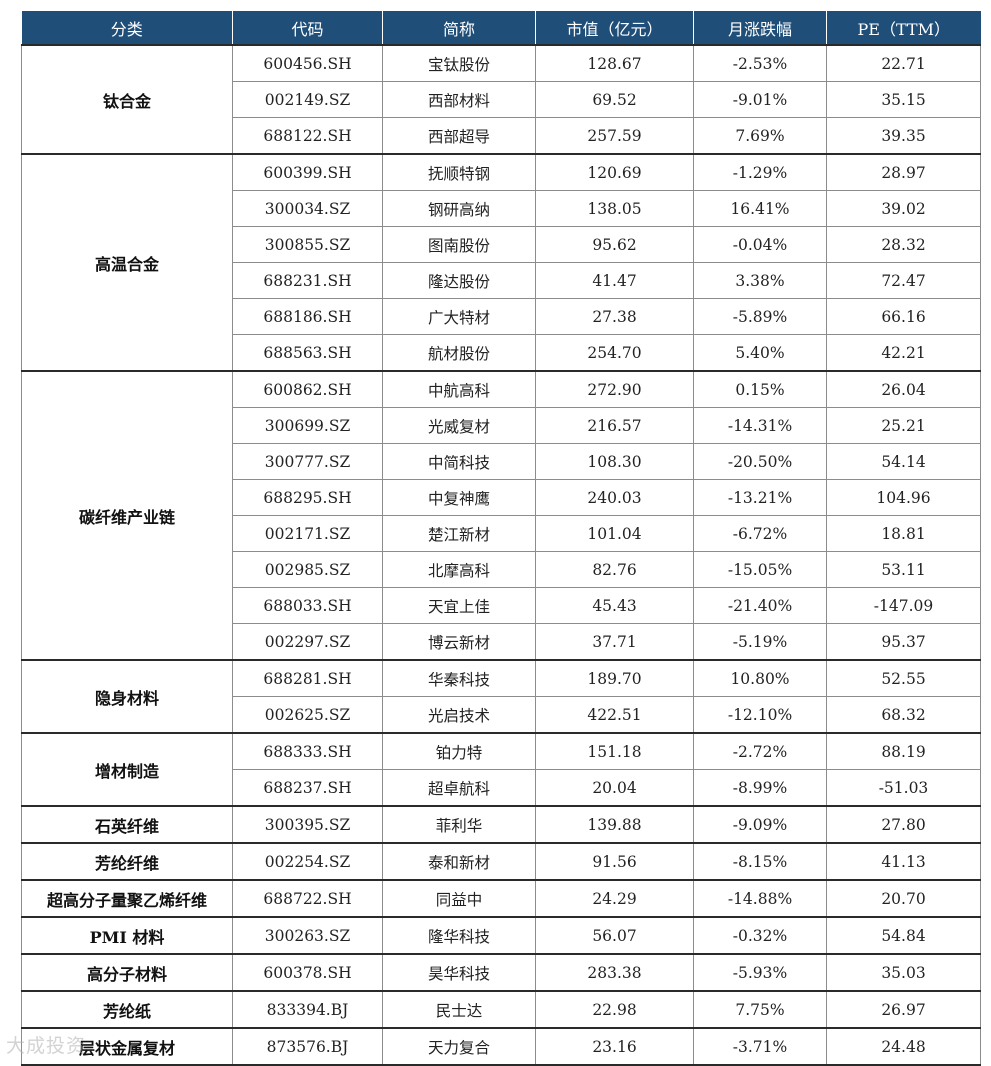  What do you see at coordinates (614, 353) in the screenshot?
I see `market-cap-cell: 254.70` at bounding box center [614, 353].